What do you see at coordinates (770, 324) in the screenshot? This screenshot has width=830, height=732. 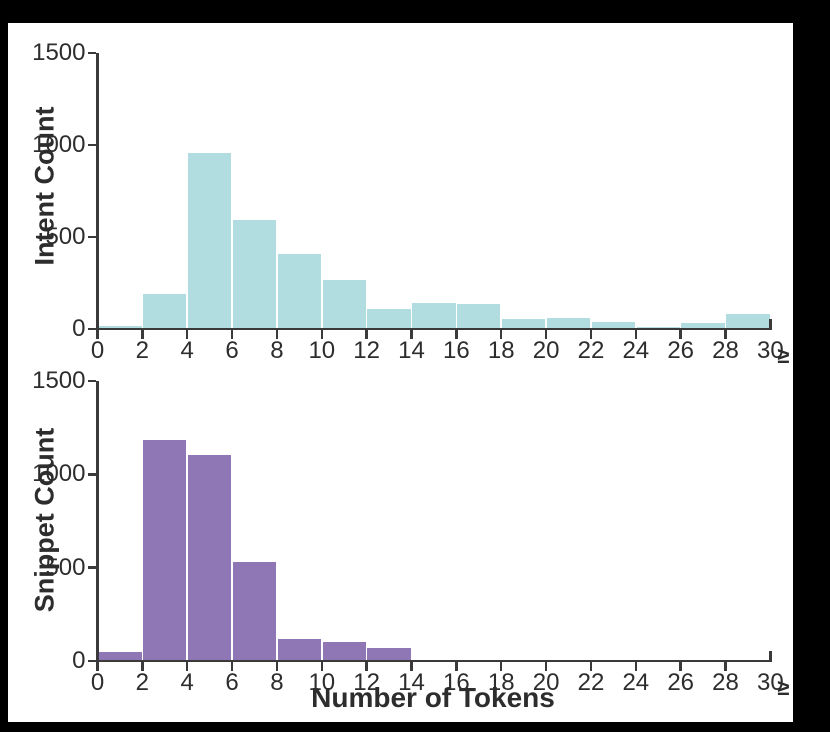 I see `x-axis-endcap-tick` at bounding box center [770, 324].